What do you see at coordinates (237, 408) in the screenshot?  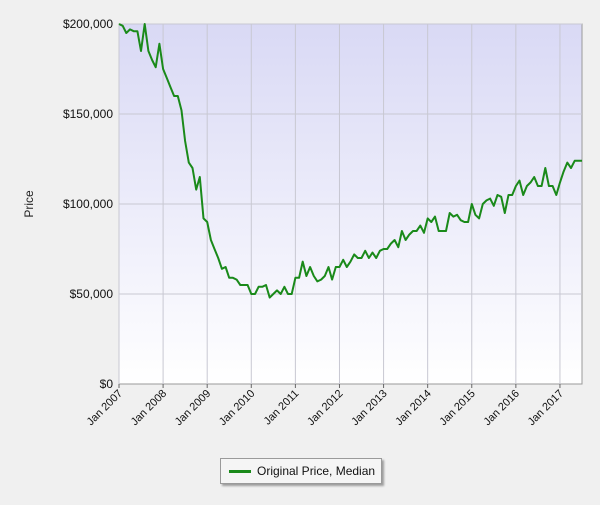 I see `x-tick-label: Jan 2010` at bounding box center [237, 408].